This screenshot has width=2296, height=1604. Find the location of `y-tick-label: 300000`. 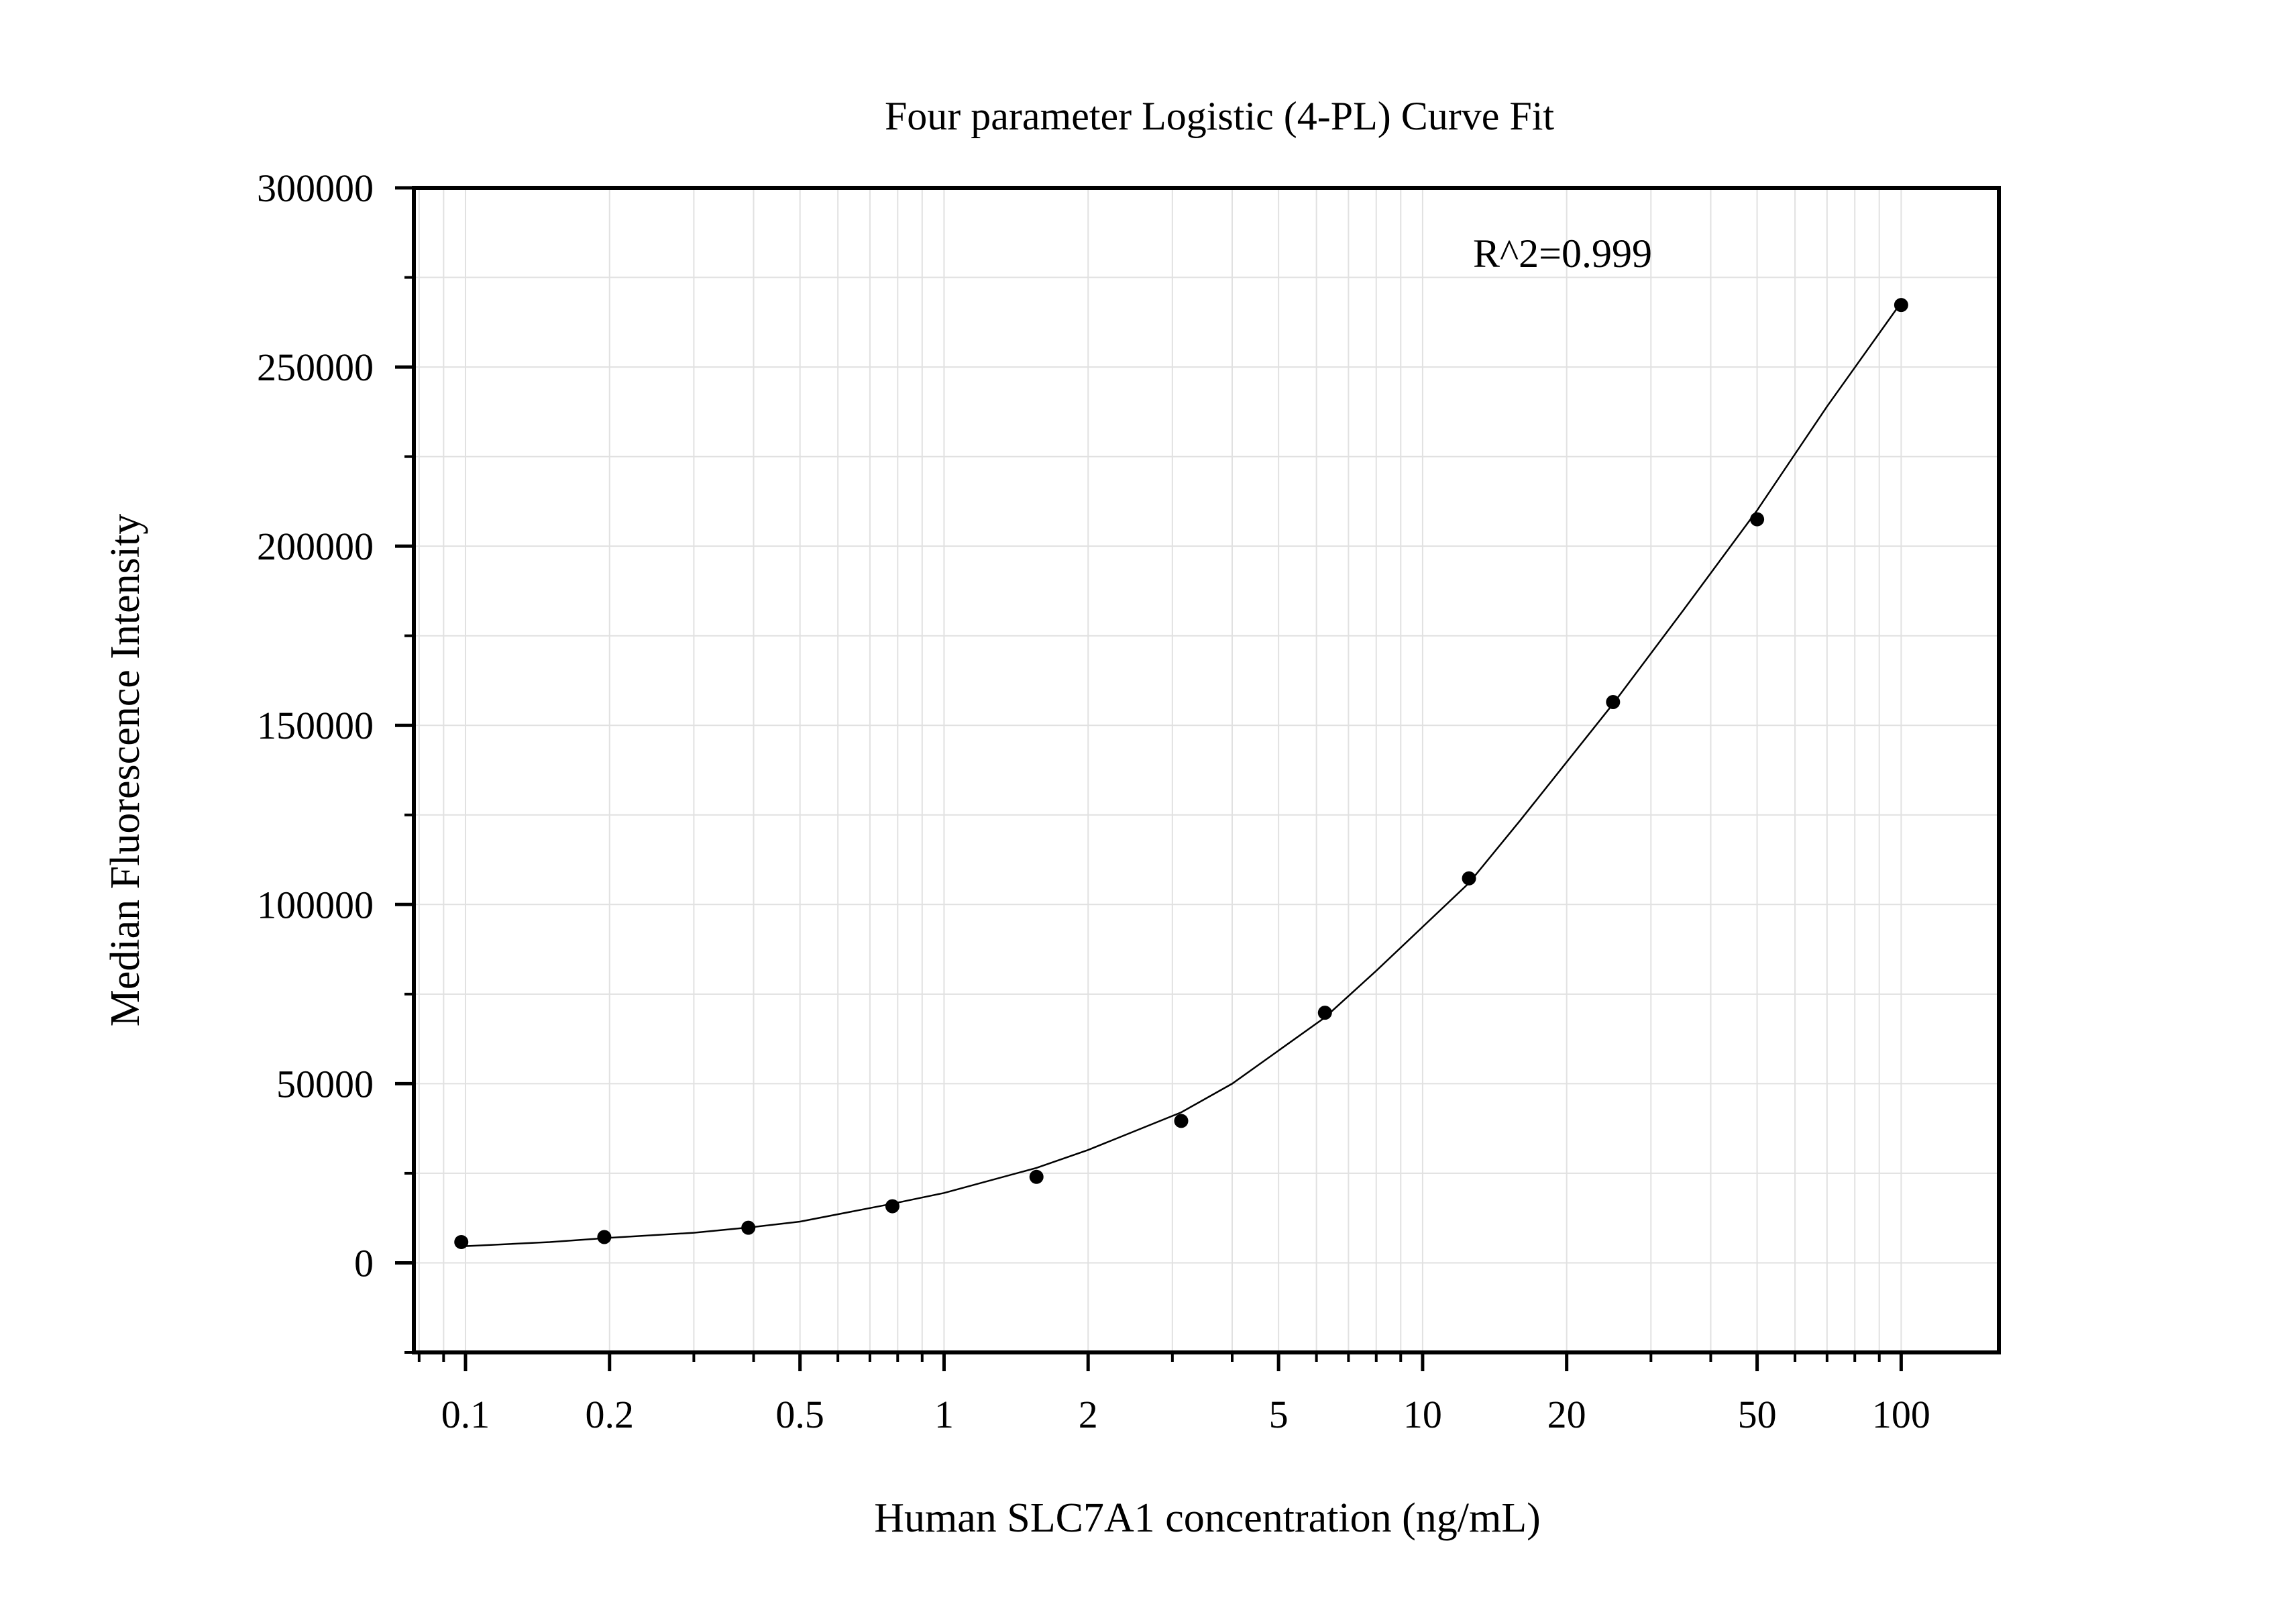

y-tick-label: 300000 is located at coordinates (315, 188).